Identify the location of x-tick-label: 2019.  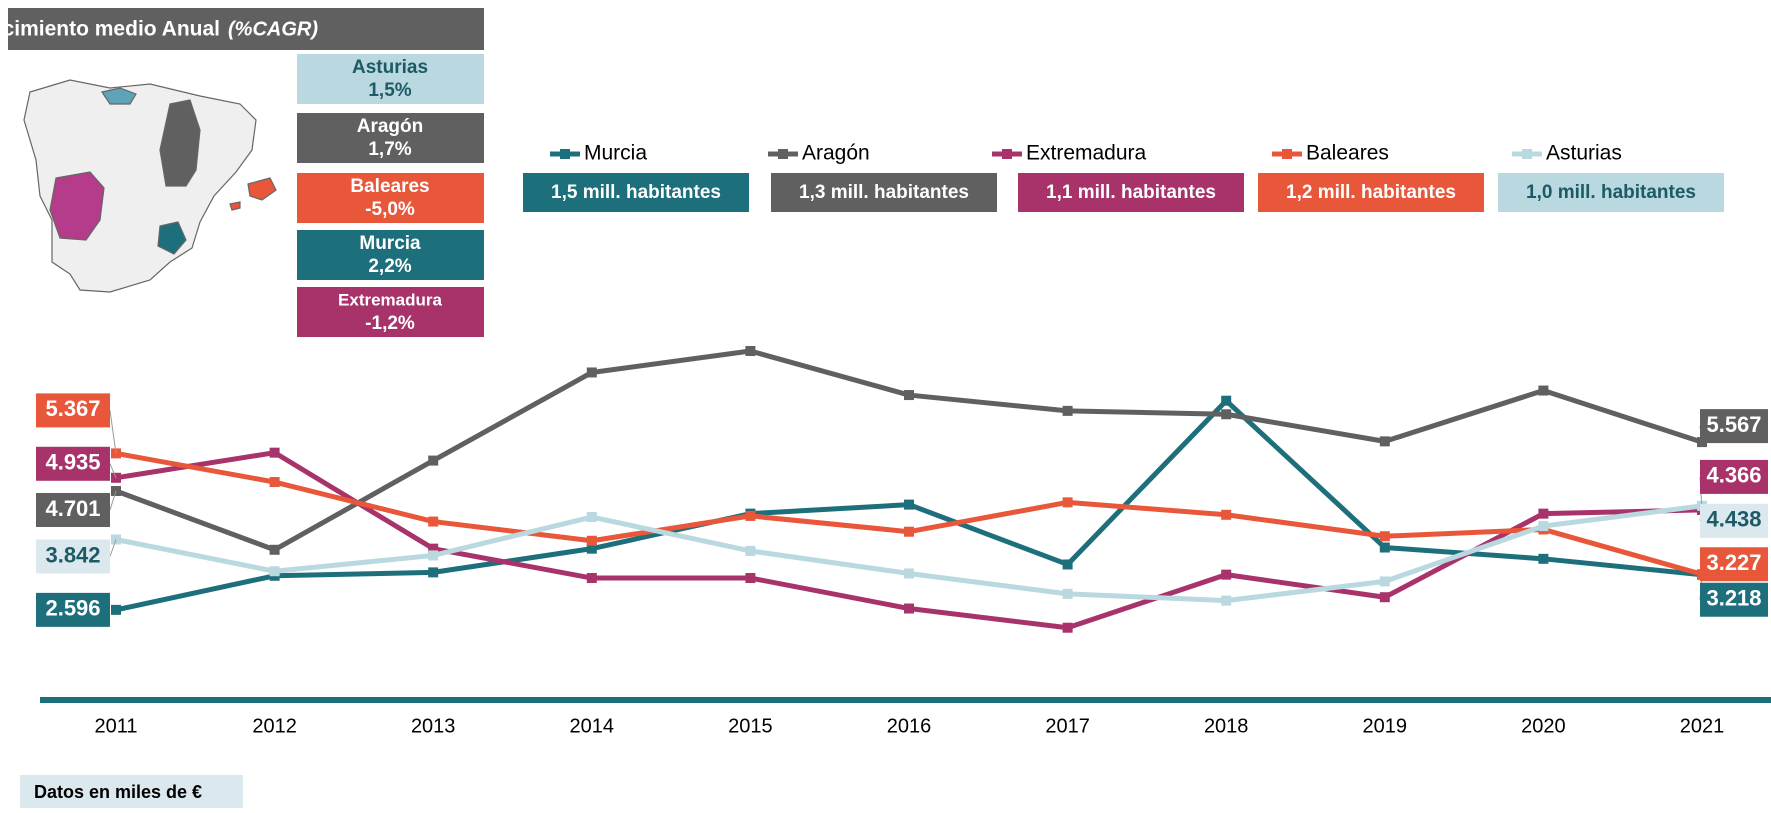
(1385, 726).